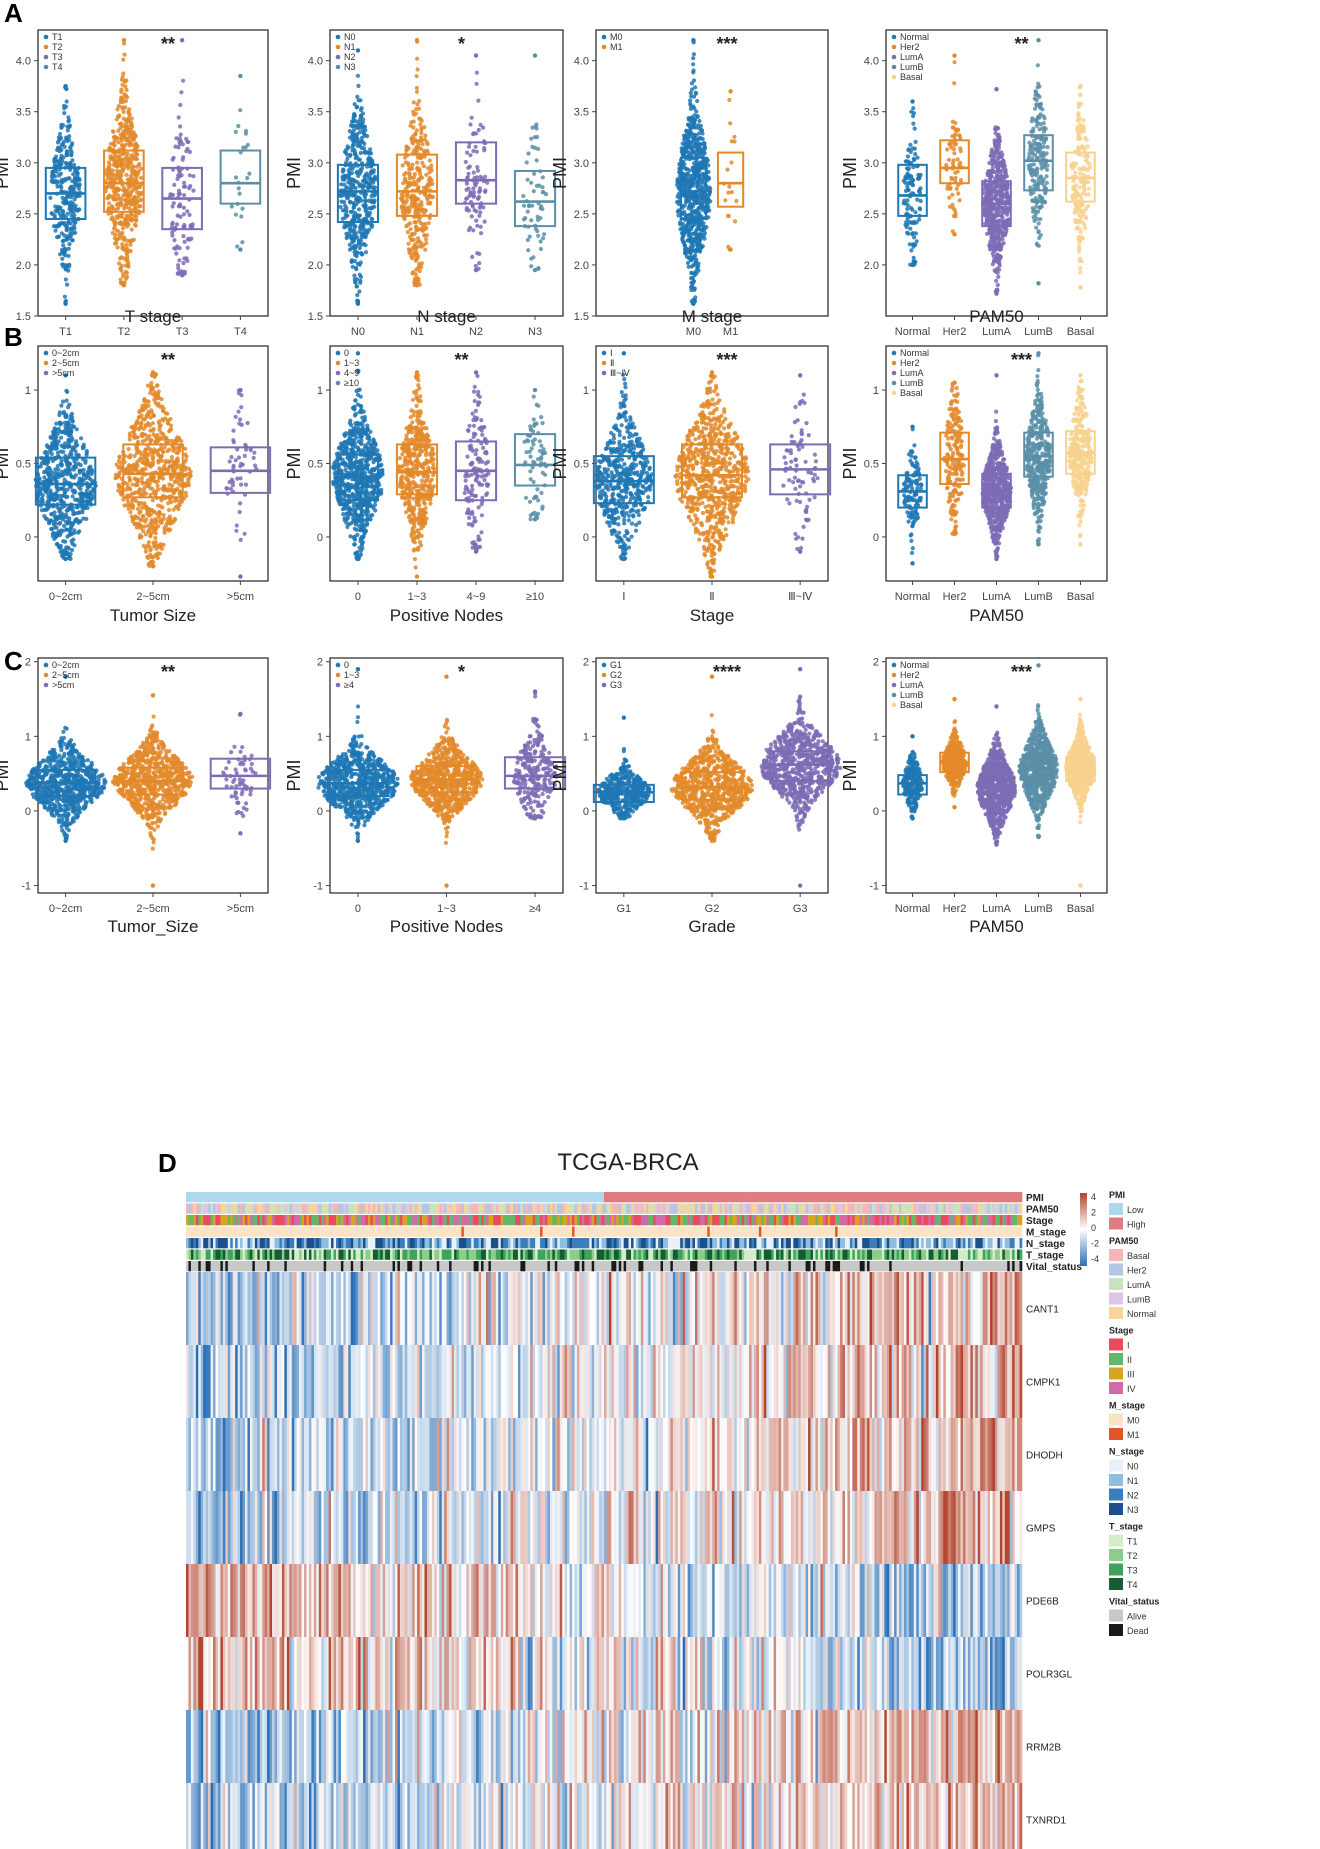 This screenshot has height=1849, width=1320. What do you see at coordinates (57, 67) in the screenshot?
I see `legend-label: T4` at bounding box center [57, 67].